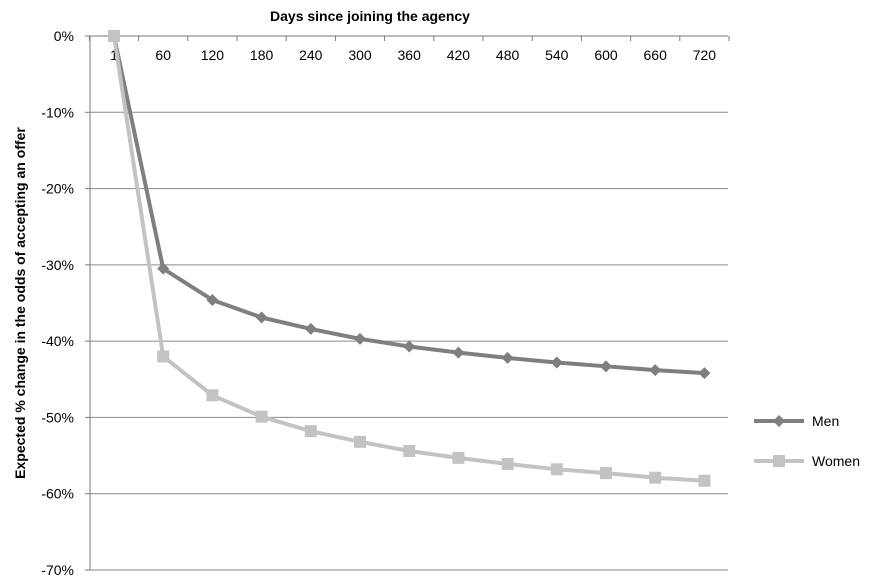  I want to click on legend: Men Women, so click(807, 441).